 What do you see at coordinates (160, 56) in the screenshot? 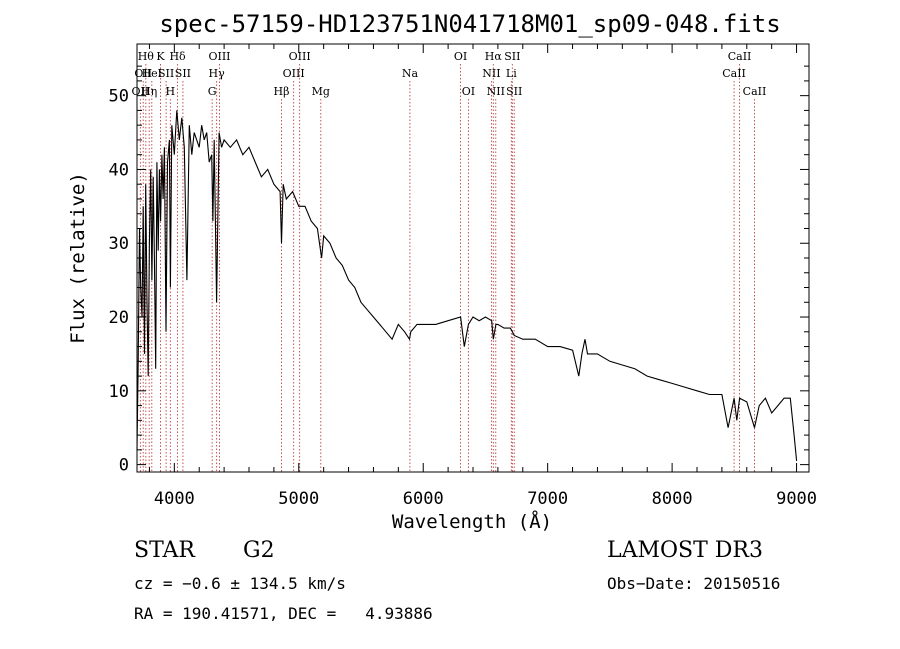
I see `line-label: K` at bounding box center [160, 56].